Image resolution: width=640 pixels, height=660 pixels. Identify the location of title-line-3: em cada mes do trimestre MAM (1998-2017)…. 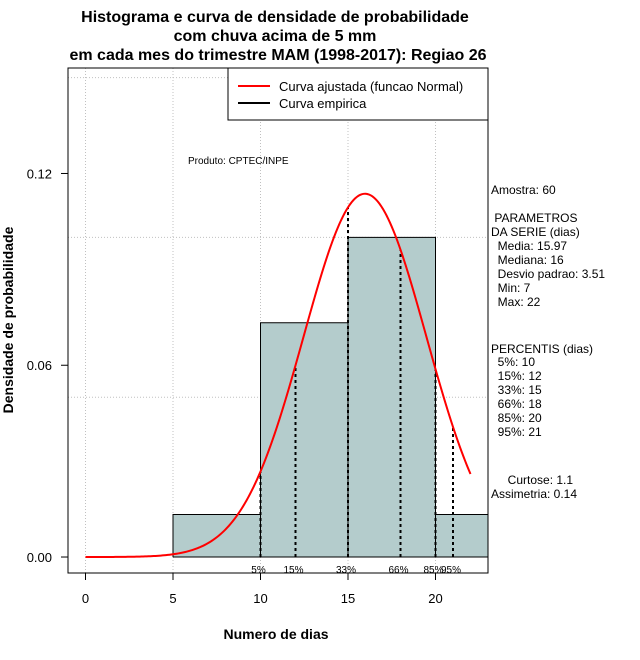
(277, 55).